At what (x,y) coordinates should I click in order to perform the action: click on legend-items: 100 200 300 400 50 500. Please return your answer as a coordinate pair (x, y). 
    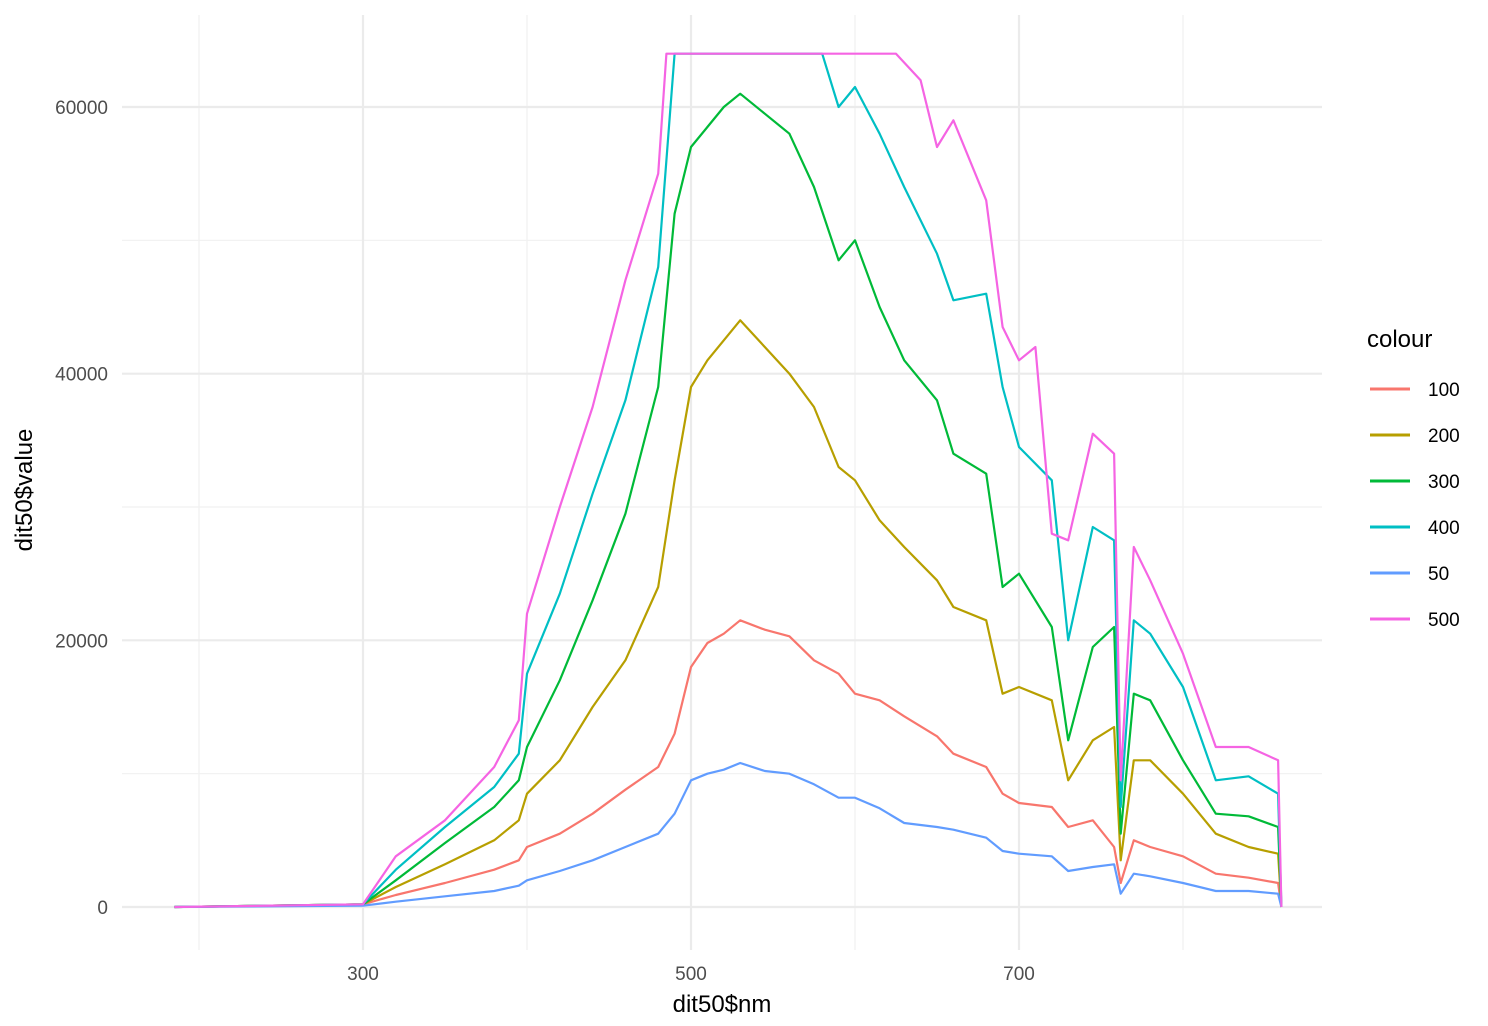
    Looking at the image, I should click on (1415, 505).